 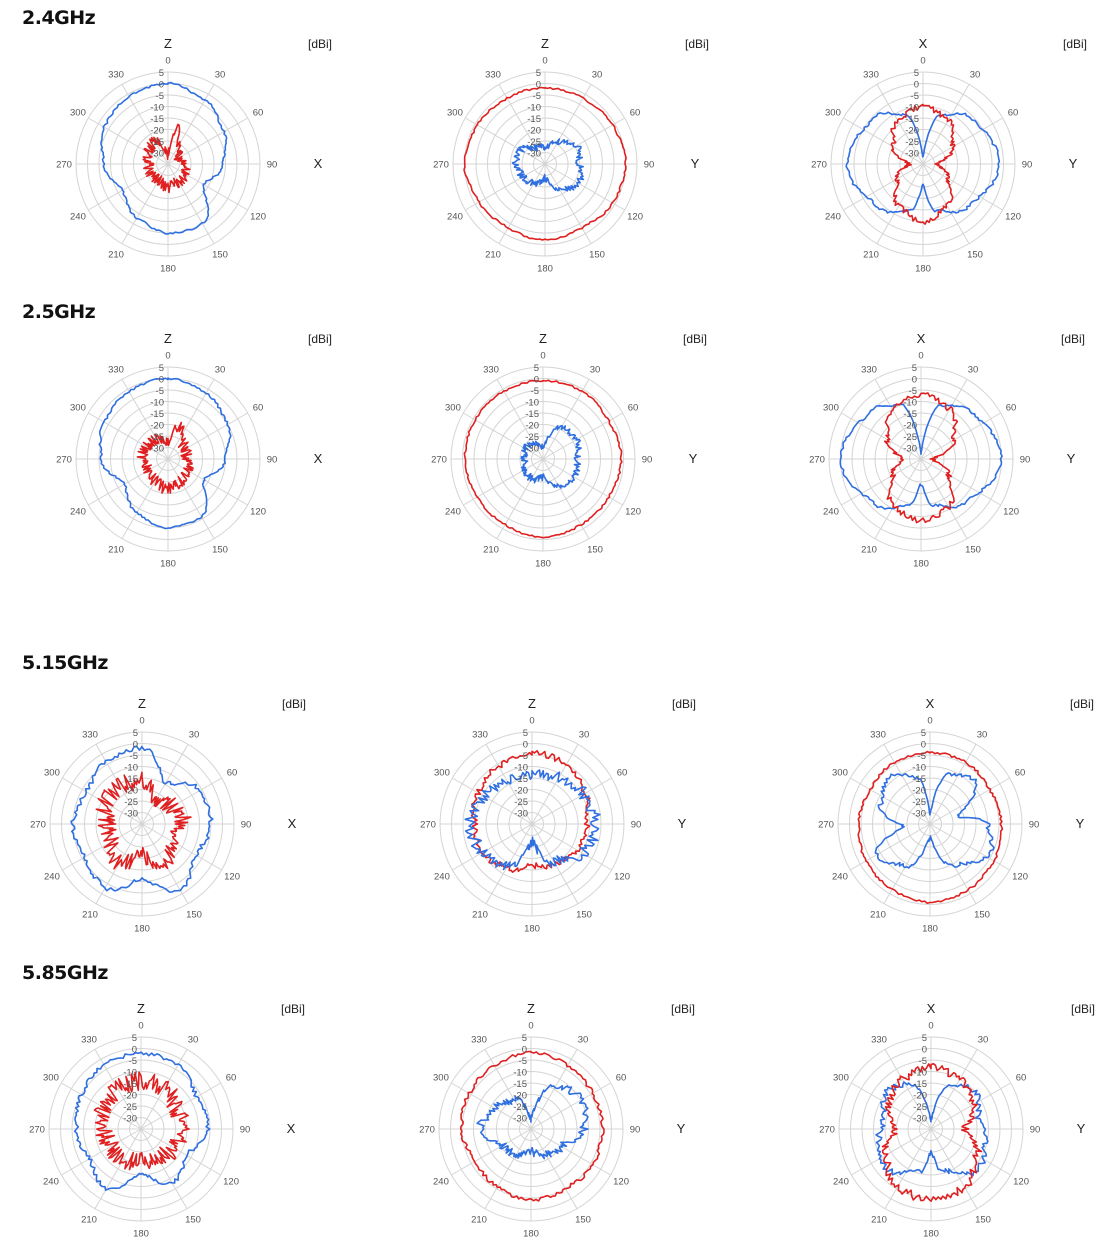 What do you see at coordinates (543, 338) in the screenshot?
I see `top-axis-label: Z` at bounding box center [543, 338].